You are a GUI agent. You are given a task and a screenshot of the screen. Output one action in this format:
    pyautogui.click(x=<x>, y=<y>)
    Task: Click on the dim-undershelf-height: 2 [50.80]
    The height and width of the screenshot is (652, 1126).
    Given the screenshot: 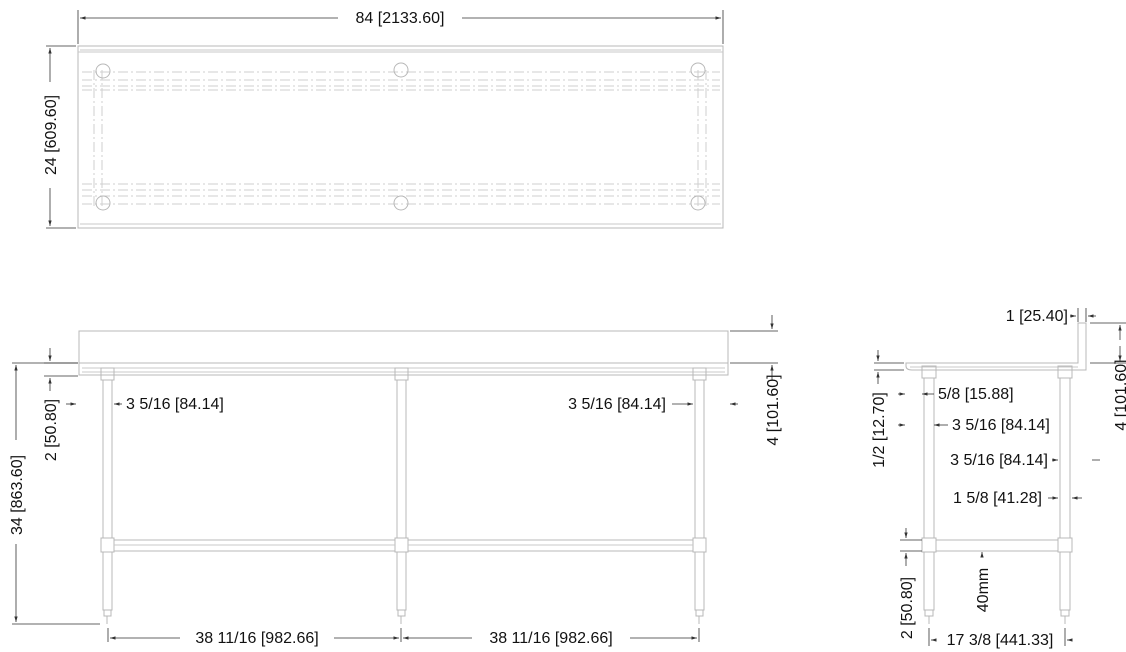 What is the action you would take?
    pyautogui.click(x=907, y=608)
    